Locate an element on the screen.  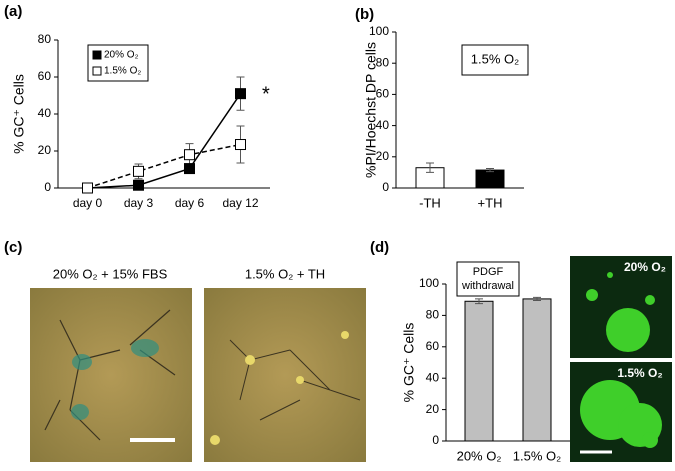
annotation: PDGF is located at coordinates (488, 272).